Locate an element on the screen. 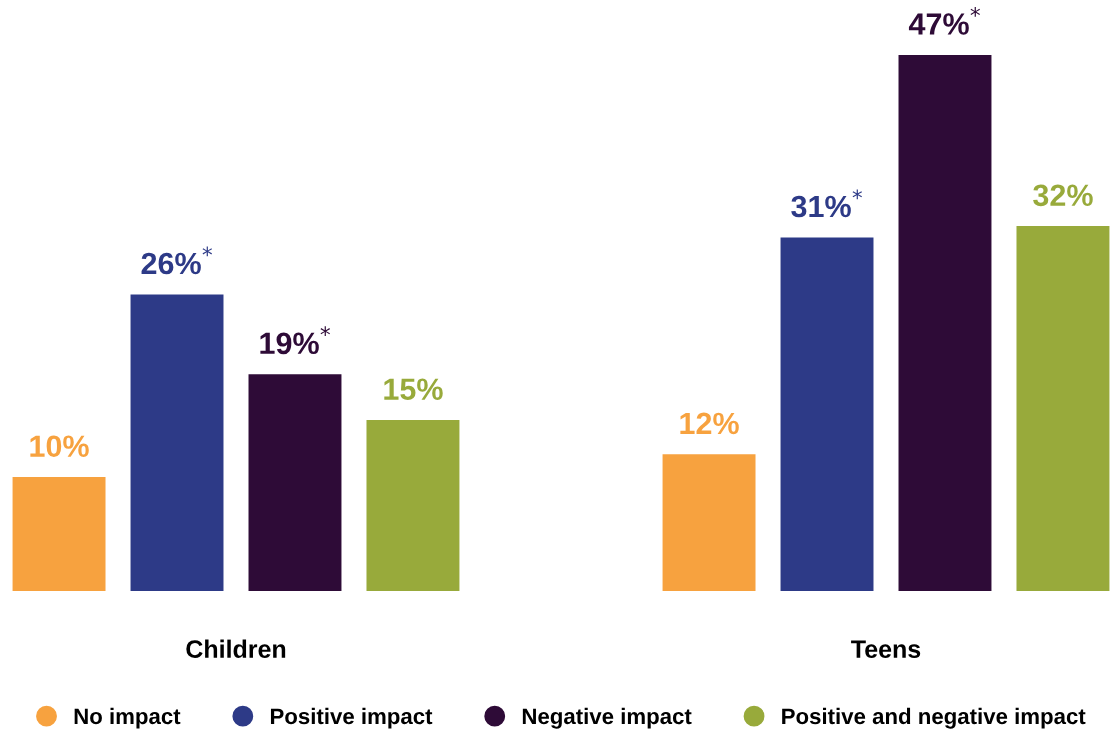  legend-label: Positive impact is located at coordinates (351, 718).